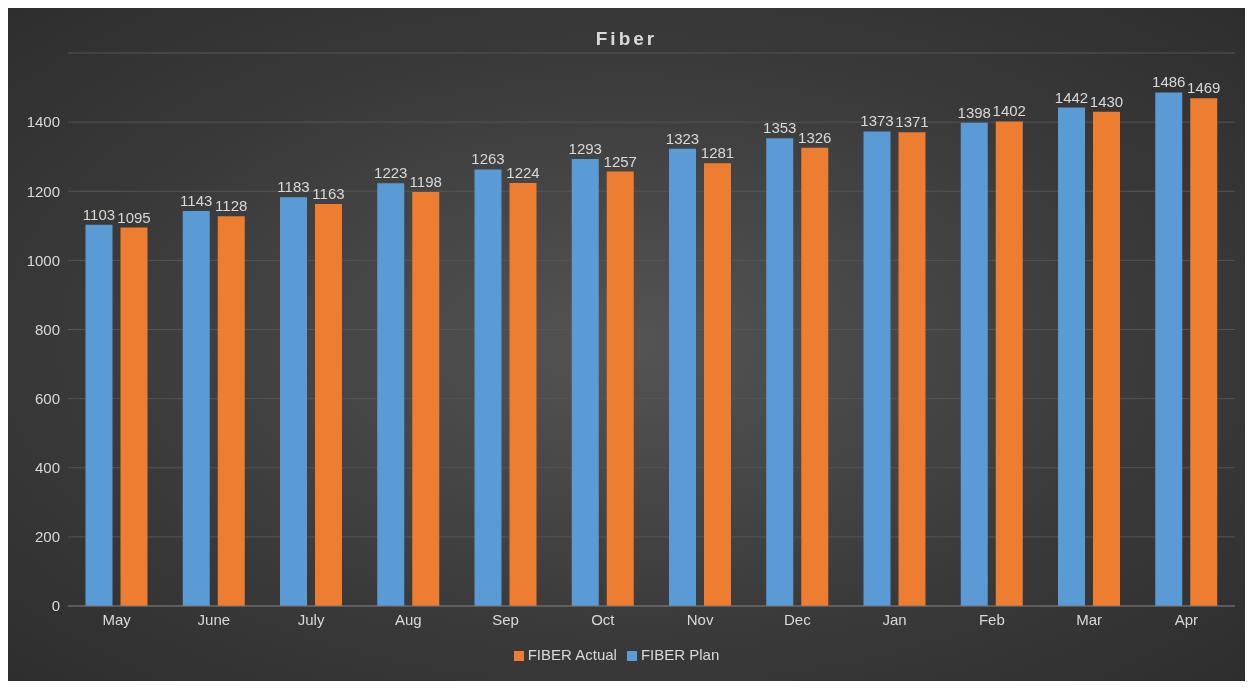 The height and width of the screenshot is (689, 1253). Describe the element at coordinates (815, 137) in the screenshot. I see `data-label: 1326` at that location.